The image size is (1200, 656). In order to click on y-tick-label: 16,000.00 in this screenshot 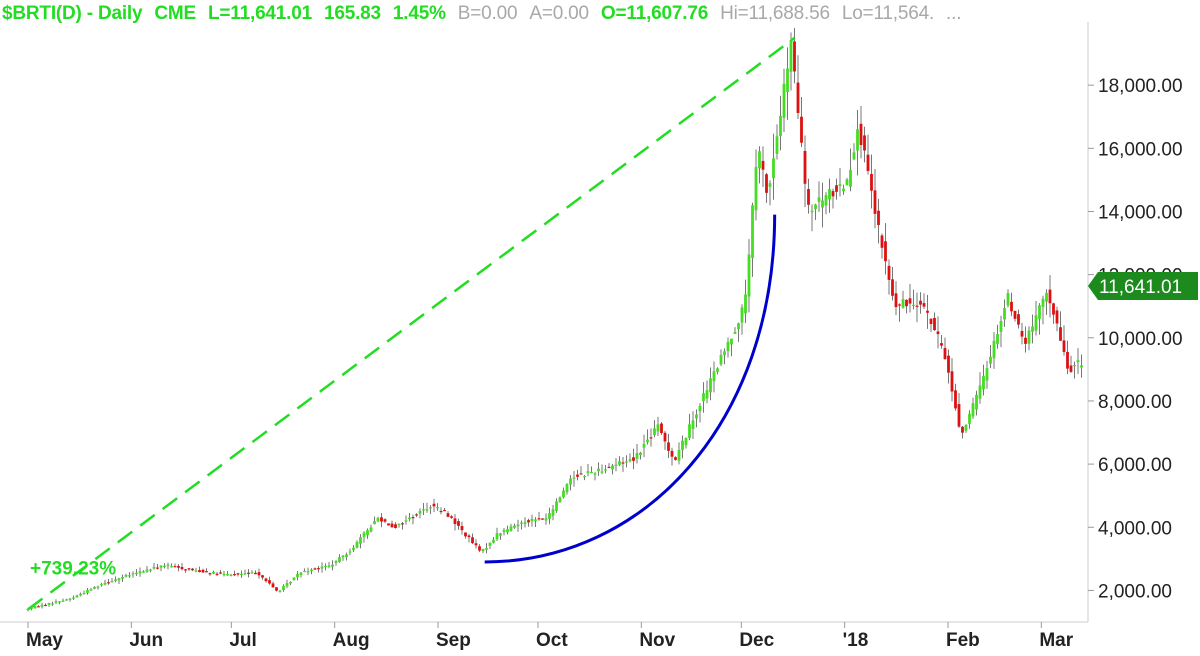, I will do `click(1140, 149)`.